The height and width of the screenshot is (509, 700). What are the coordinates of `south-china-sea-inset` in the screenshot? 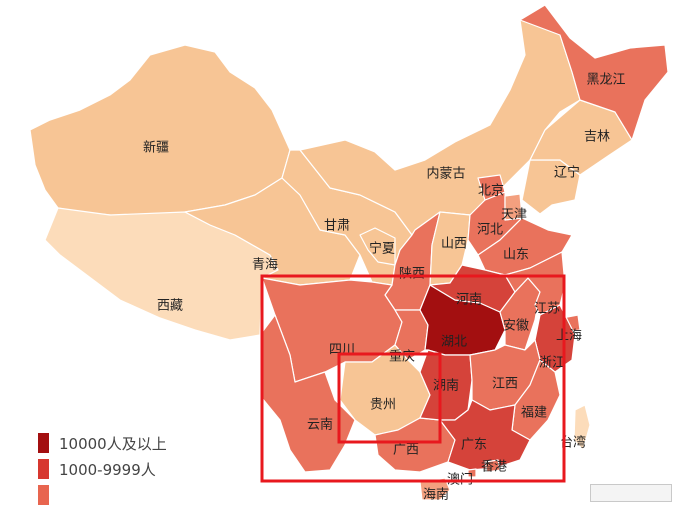 It's located at (631, 493).